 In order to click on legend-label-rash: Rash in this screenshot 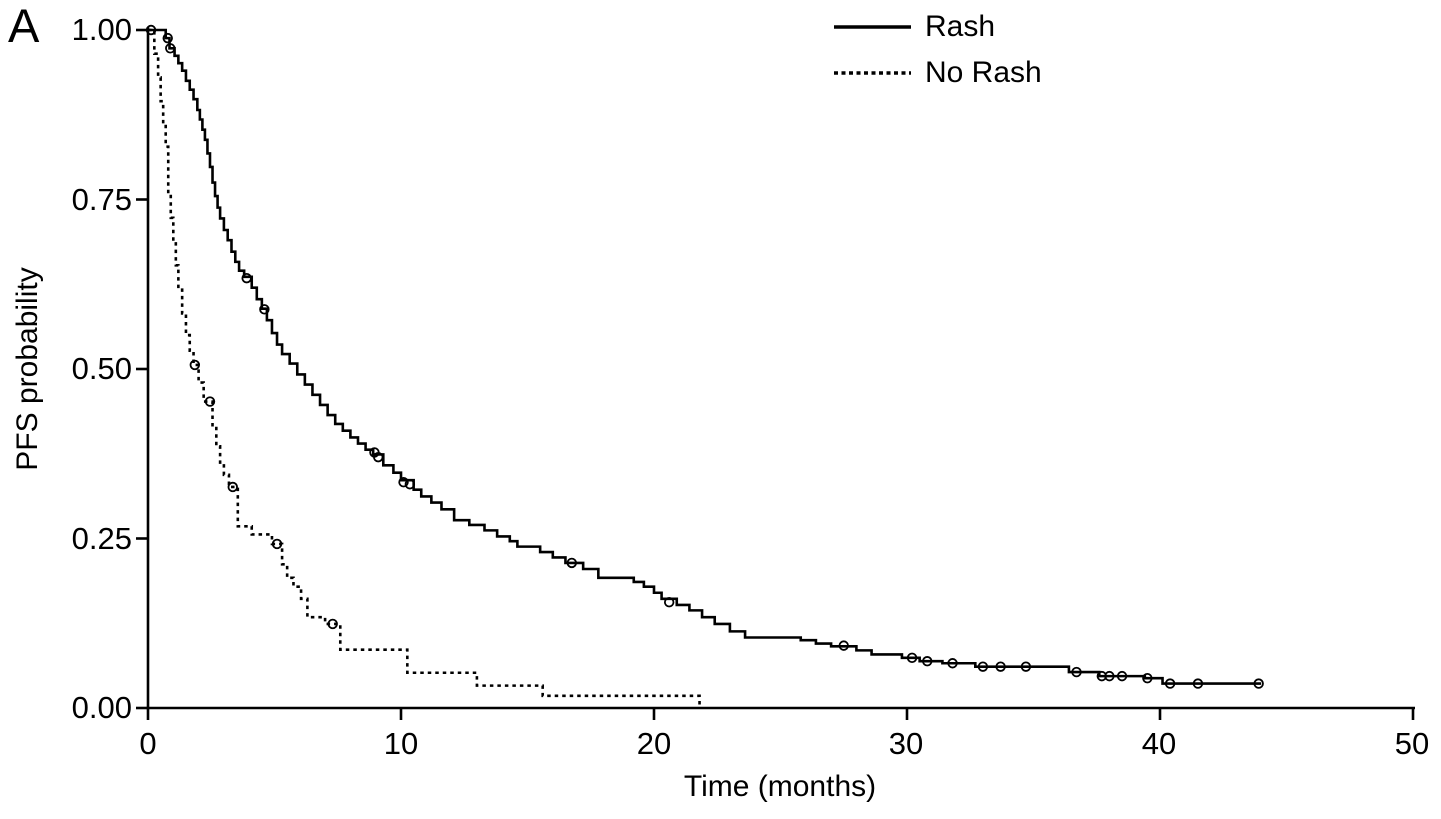, I will do `click(960, 26)`.